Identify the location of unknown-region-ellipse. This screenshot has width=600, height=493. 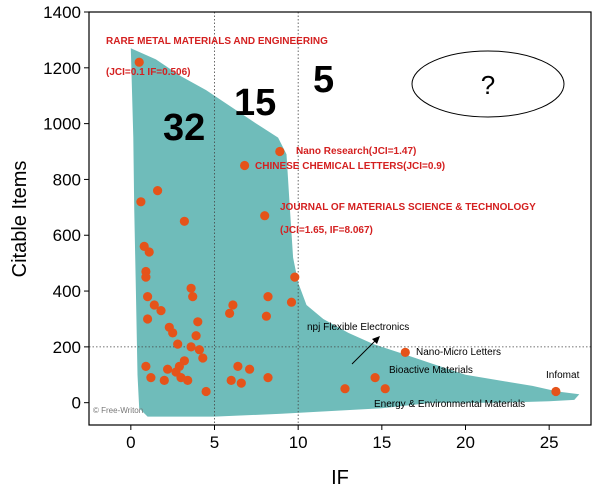
(488, 84).